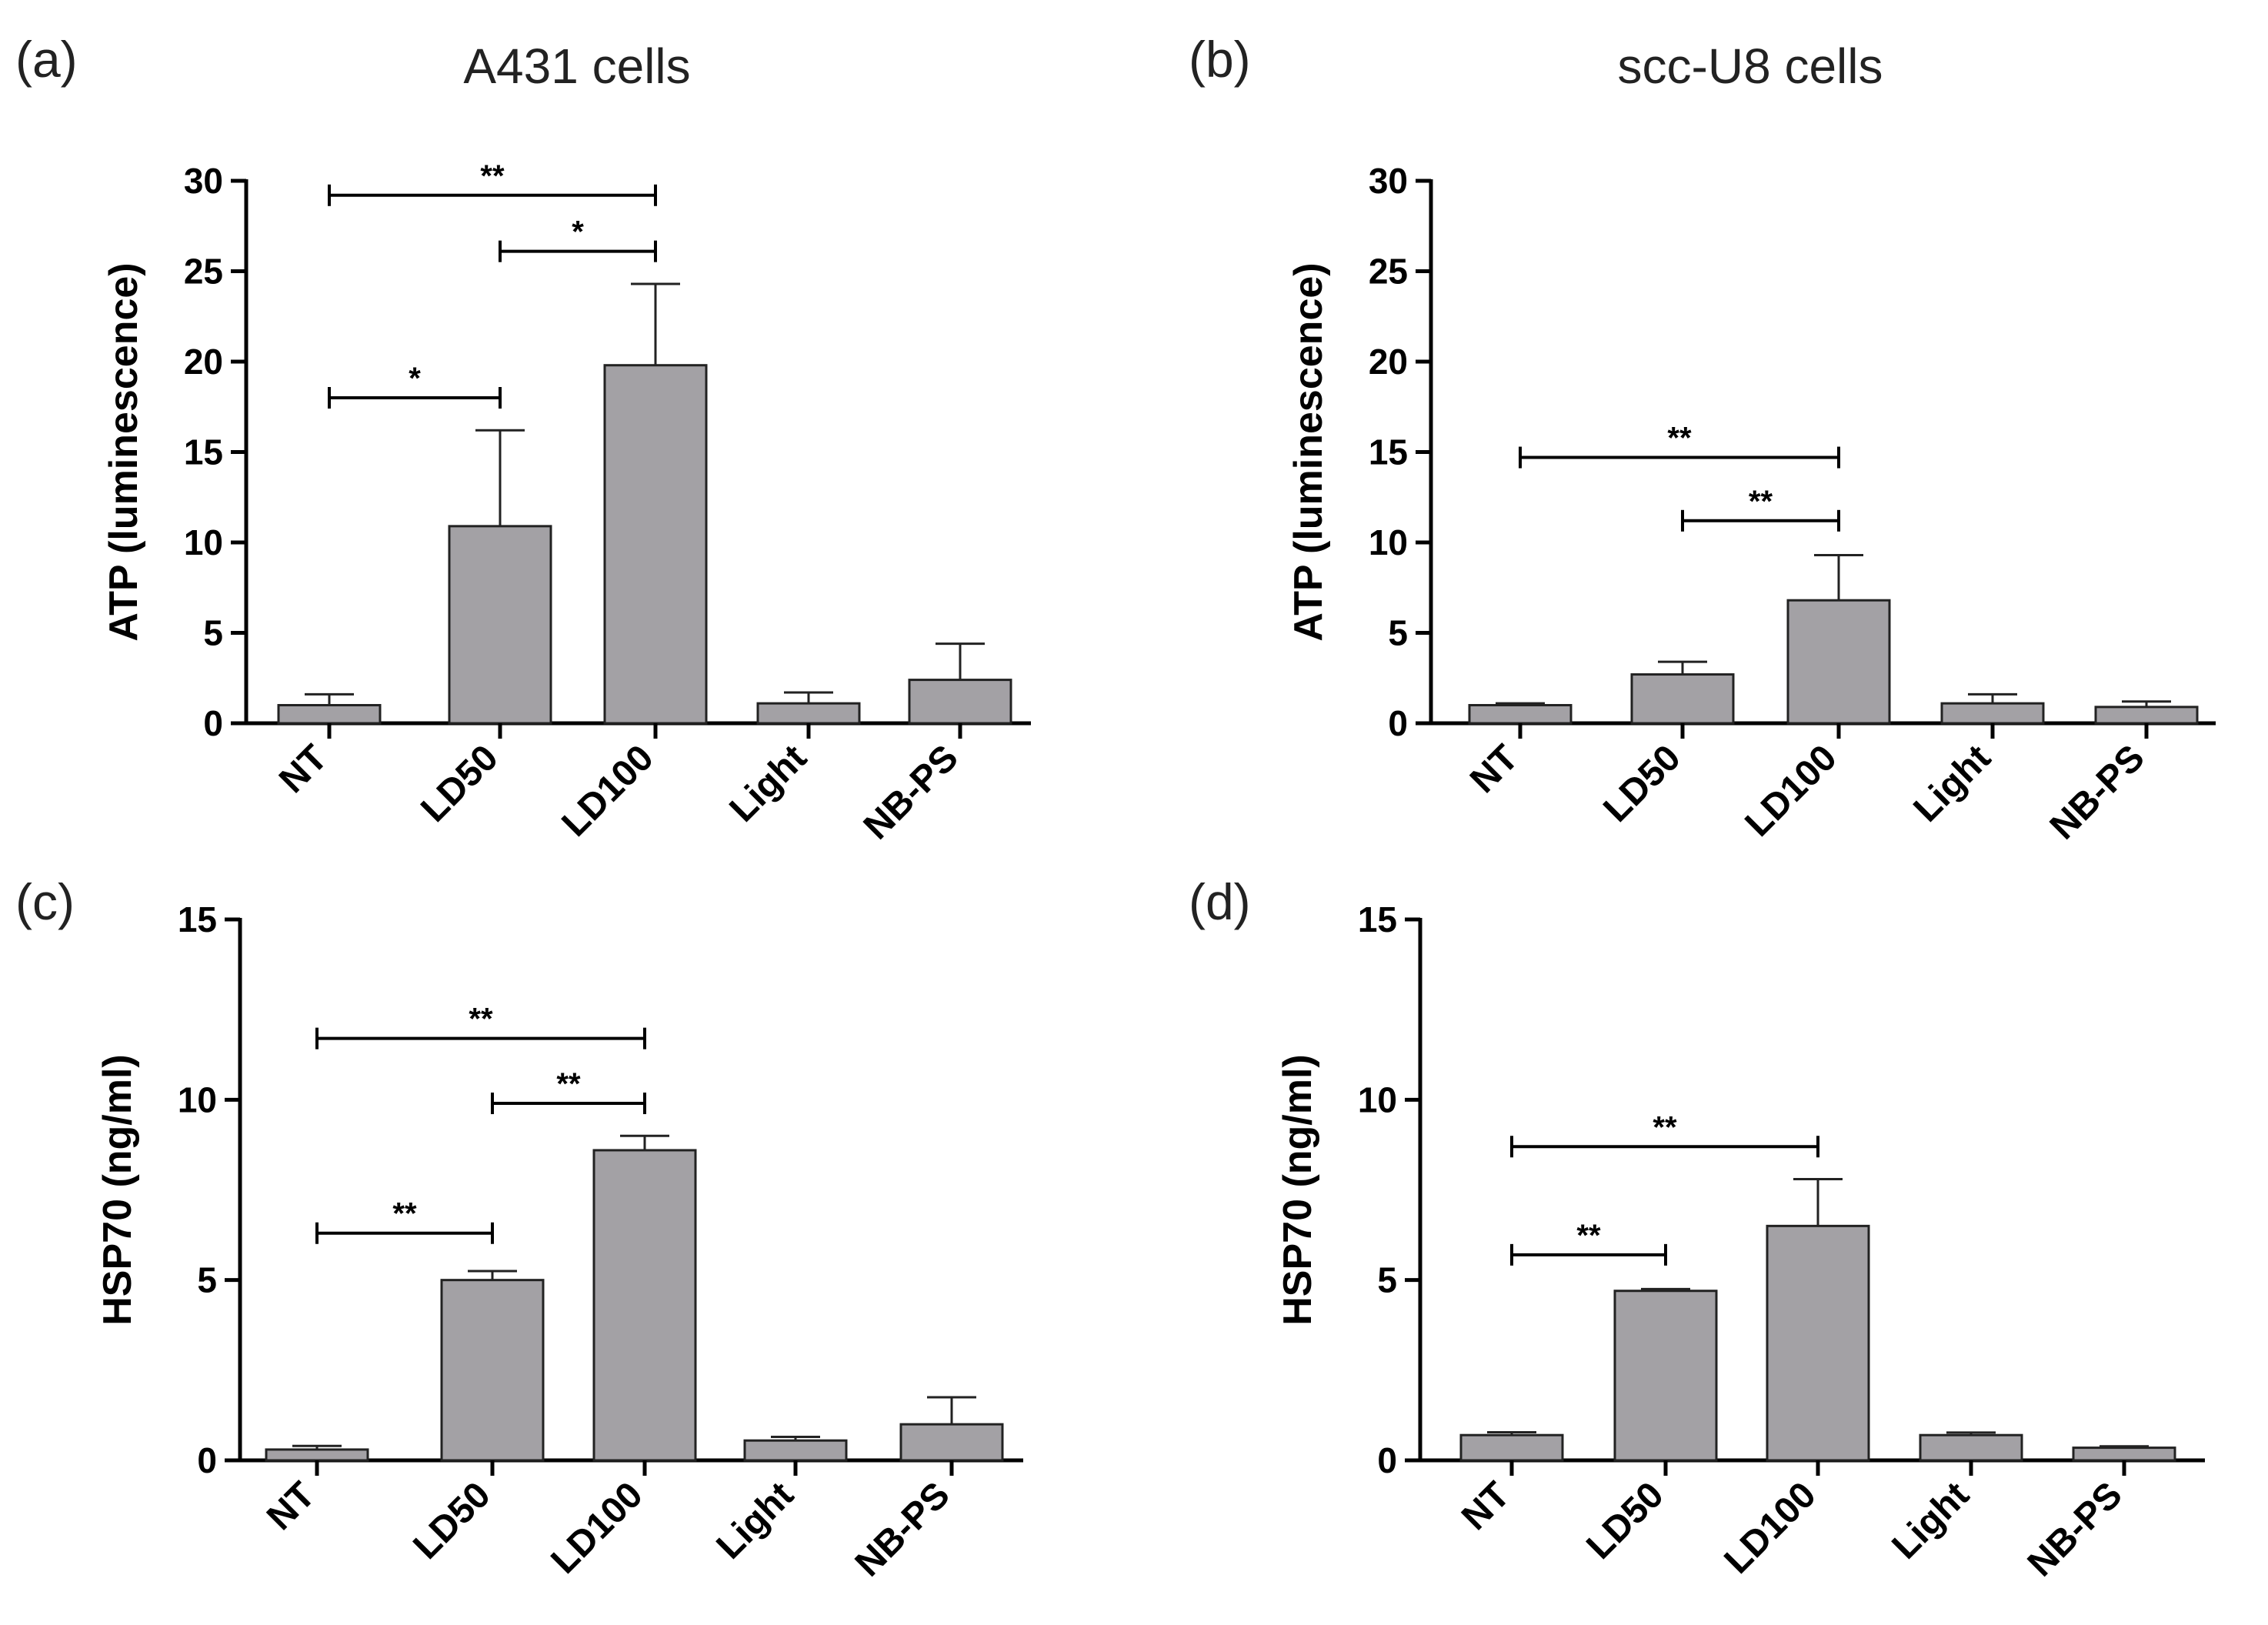 The width and height of the screenshot is (2268, 1625). What do you see at coordinates (1220, 59) in the screenshot?
I see `panel-label: (b)` at bounding box center [1220, 59].